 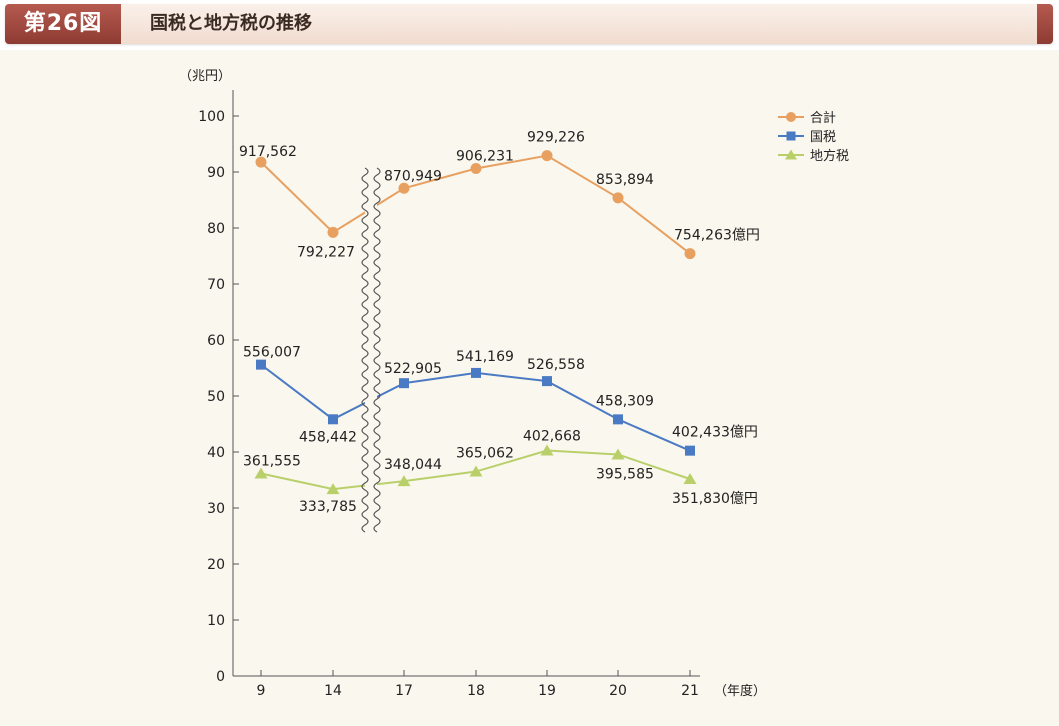 What do you see at coordinates (485, 454) in the screenshot?
I see `data-label: 365,062` at bounding box center [485, 454].